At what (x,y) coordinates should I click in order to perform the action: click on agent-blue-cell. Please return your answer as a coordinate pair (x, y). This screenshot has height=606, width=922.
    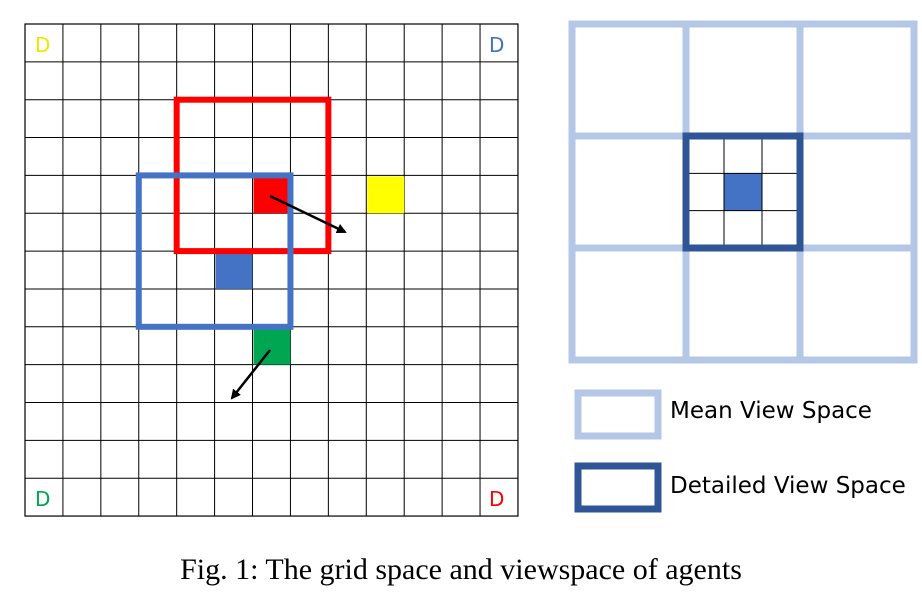
    Looking at the image, I should click on (234, 270).